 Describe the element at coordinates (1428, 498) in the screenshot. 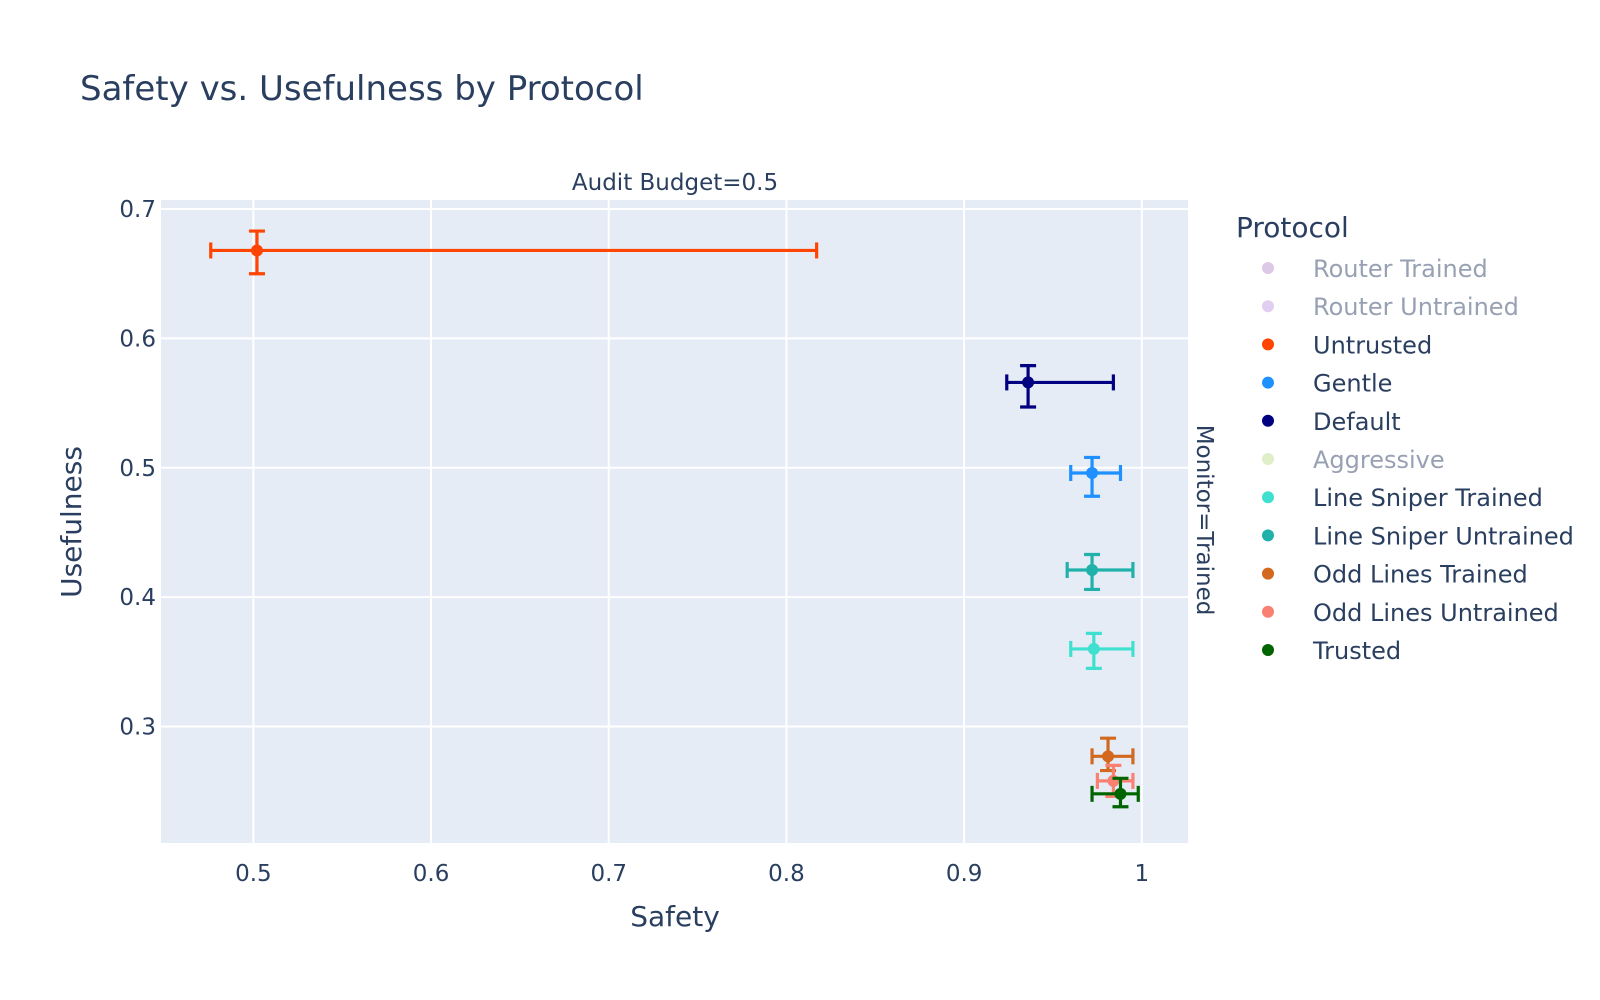

I see `legend-label: Line Sniper Trained` at that location.